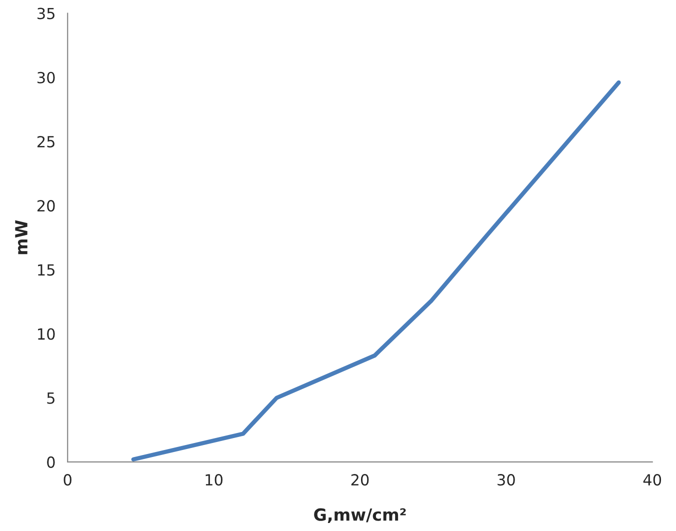 This screenshot has width=676, height=531. What do you see at coordinates (360, 480) in the screenshot?
I see `x-tick-label: 20` at bounding box center [360, 480].